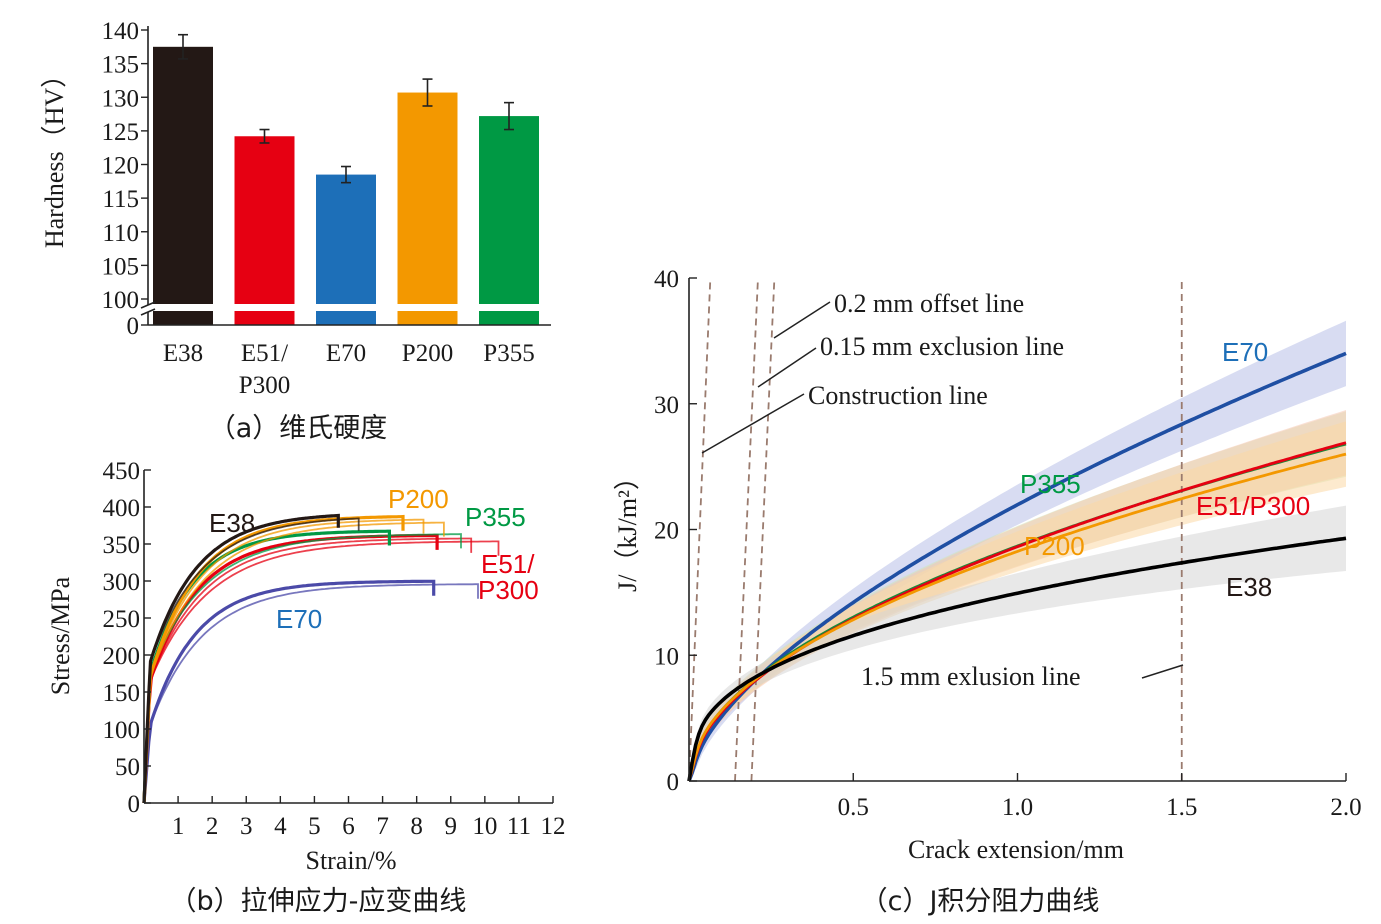  I want to click on label-e38-b: E38, so click(232, 523).